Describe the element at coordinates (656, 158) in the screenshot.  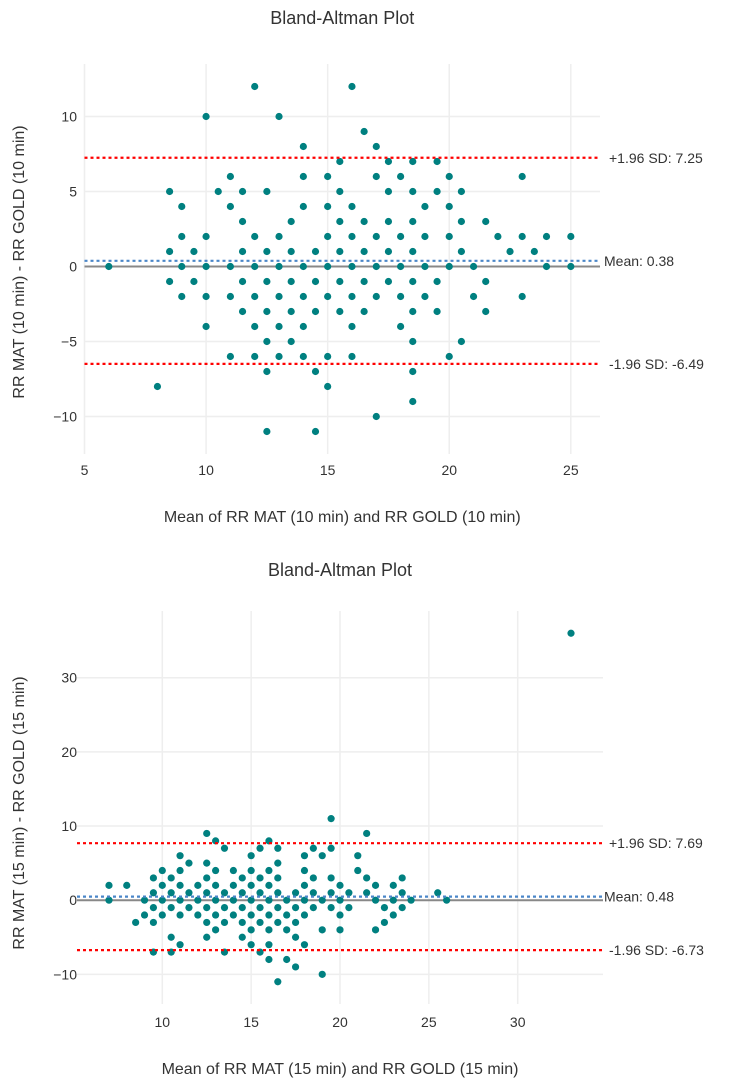
I see `upper-loa-label: +1.96 SD: 7.25` at that location.